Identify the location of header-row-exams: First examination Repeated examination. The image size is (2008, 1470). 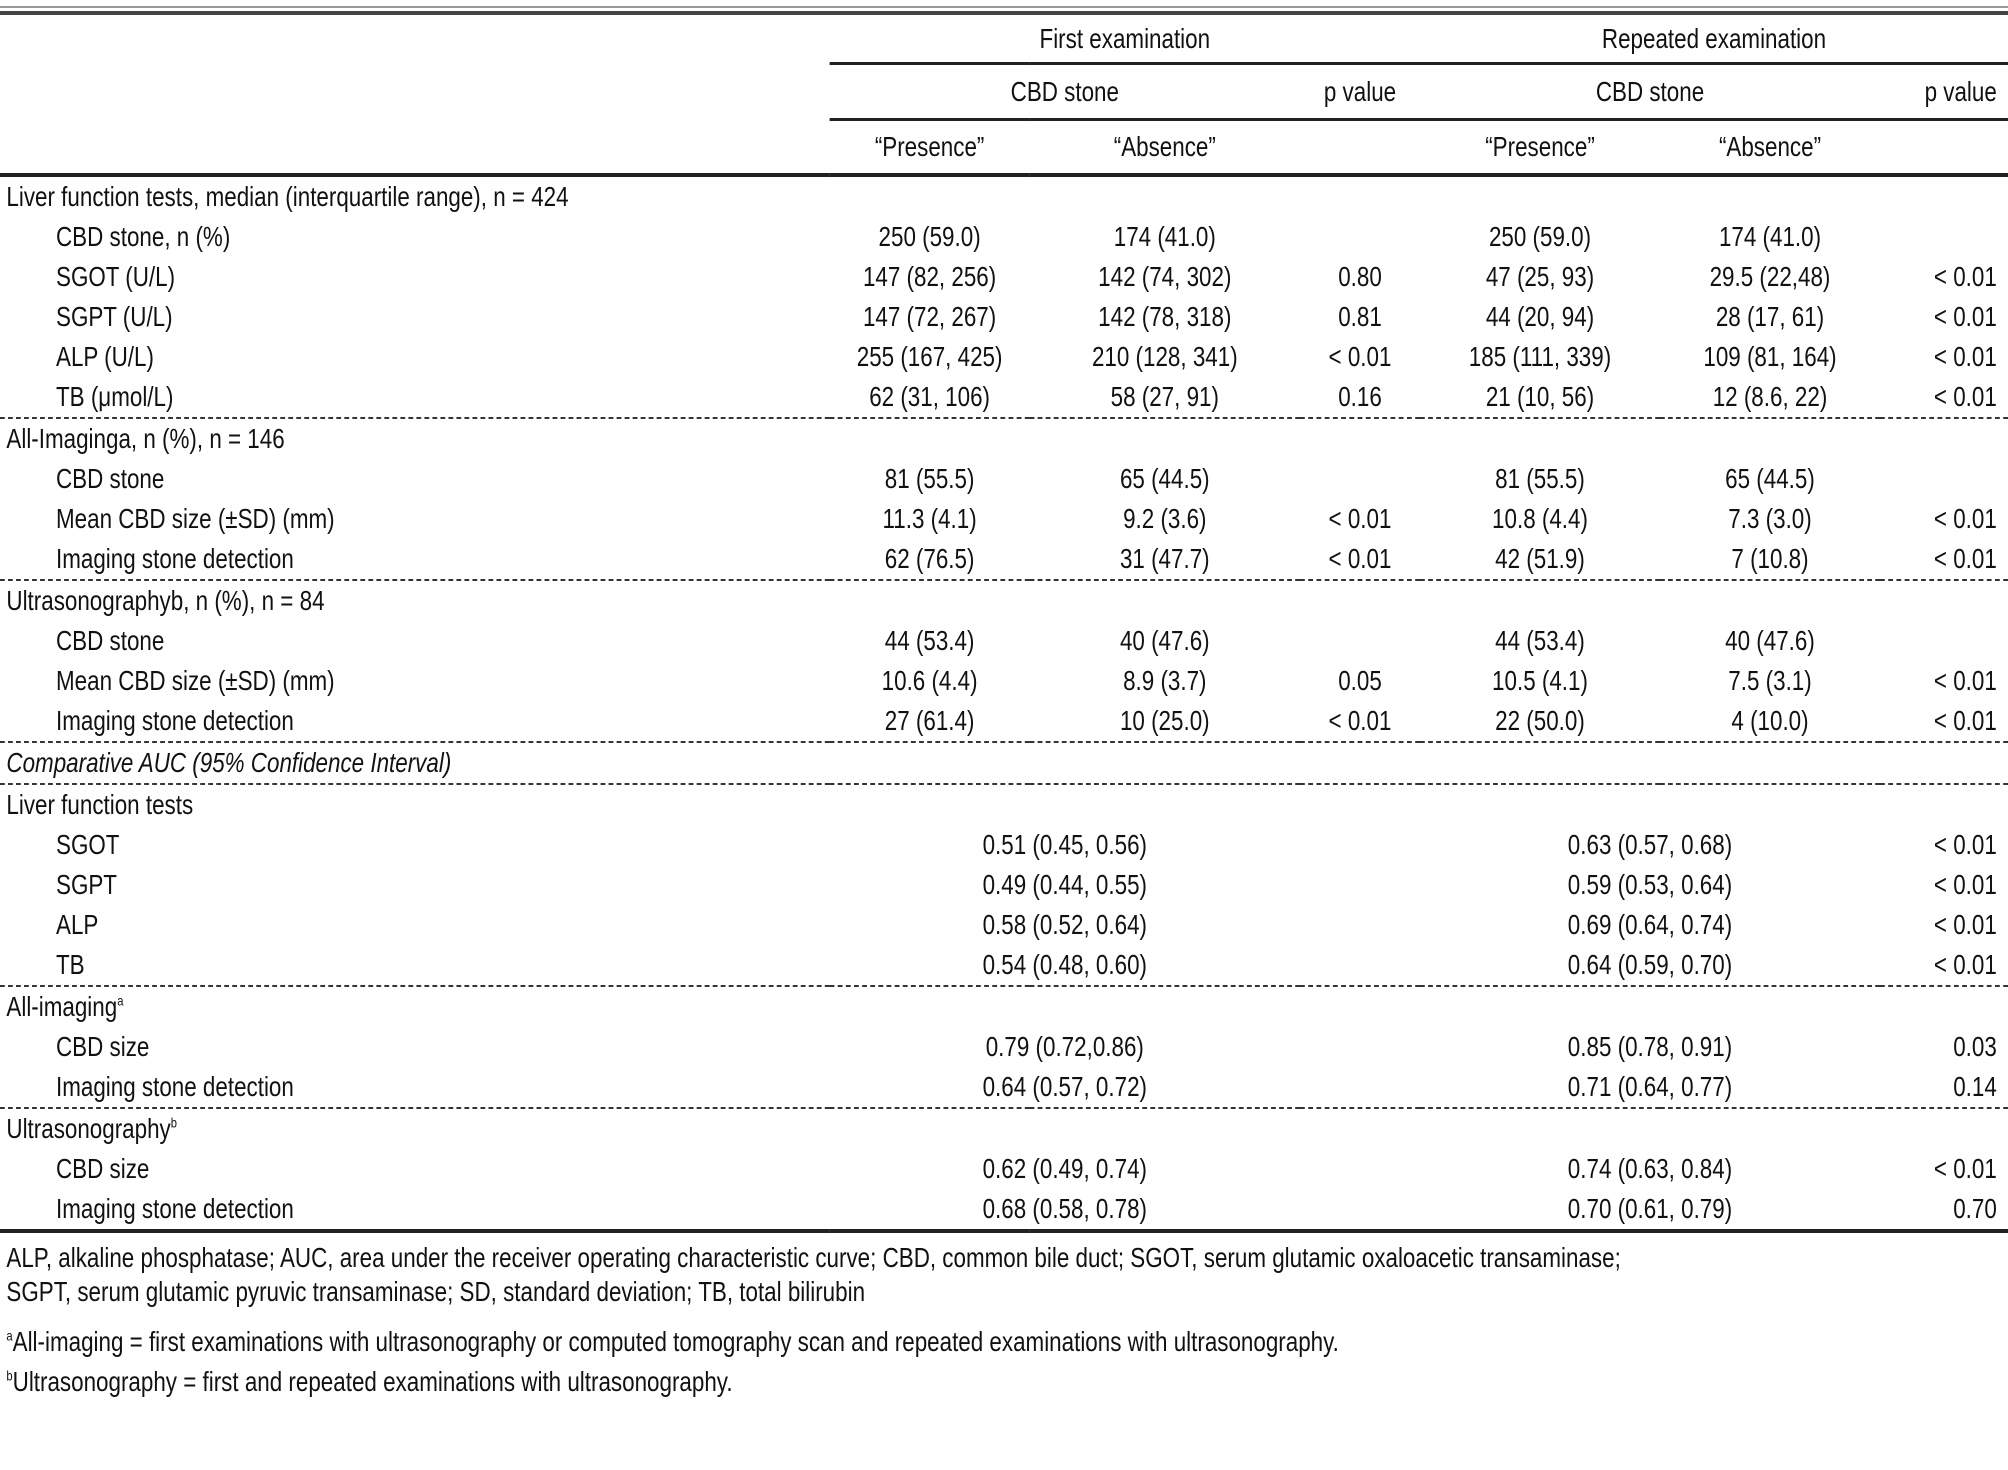
(1004, 40).